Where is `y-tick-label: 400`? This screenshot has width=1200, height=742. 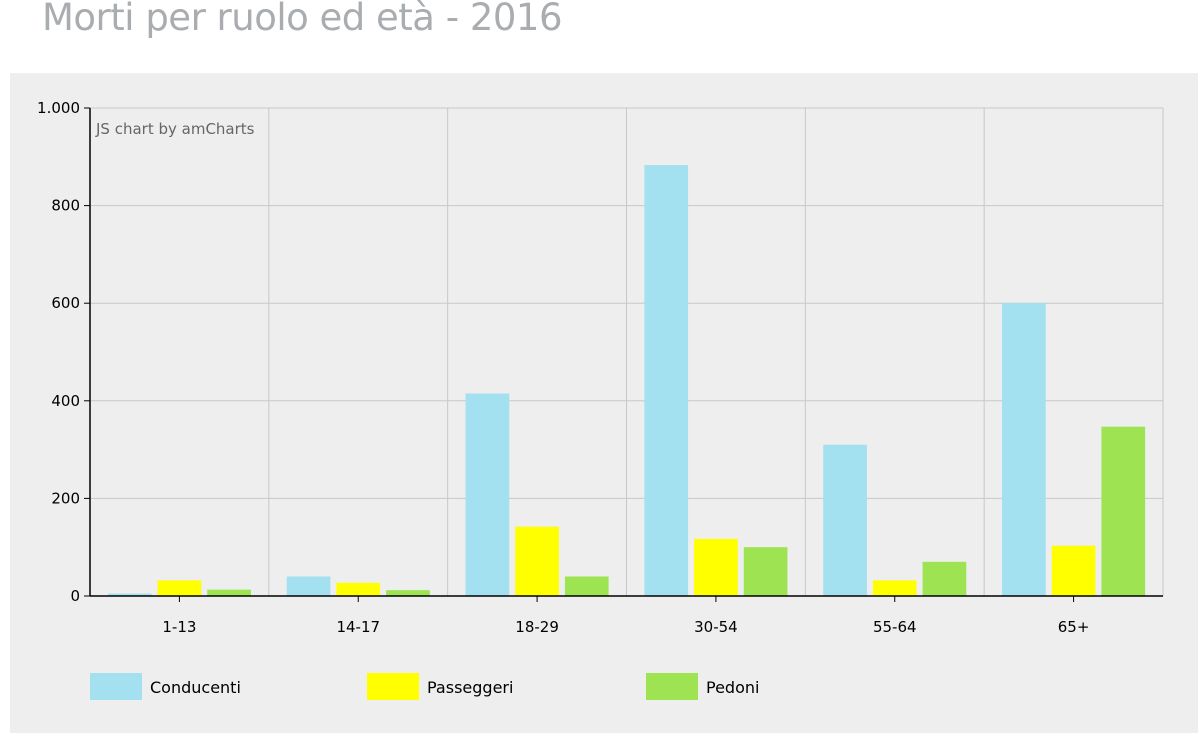
y-tick-label: 400 is located at coordinates (65, 401).